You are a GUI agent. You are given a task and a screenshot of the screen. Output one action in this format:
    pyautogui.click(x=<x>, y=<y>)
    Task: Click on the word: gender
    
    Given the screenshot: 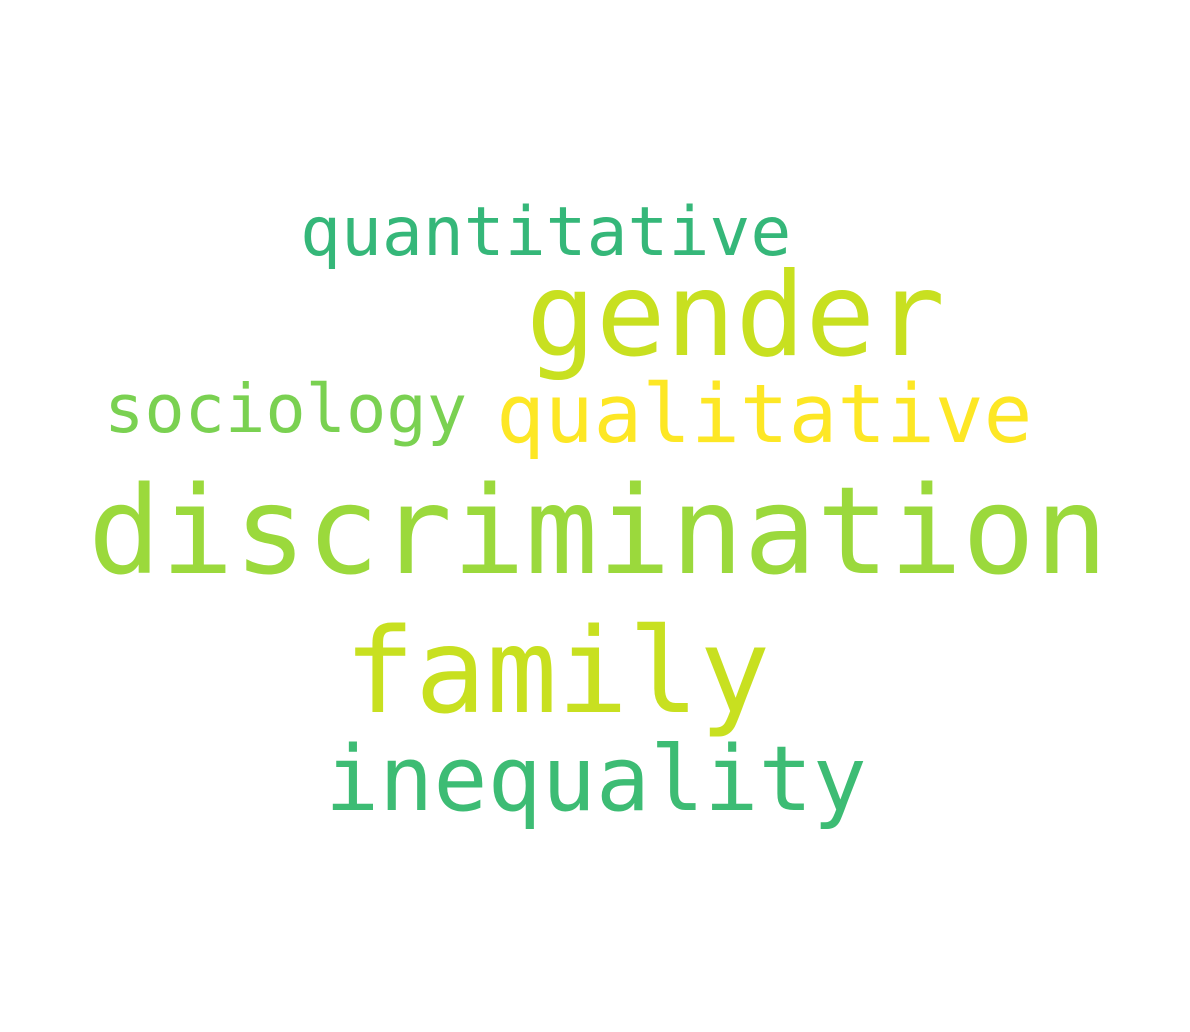 What is the action you would take?
    pyautogui.click(x=735, y=315)
    